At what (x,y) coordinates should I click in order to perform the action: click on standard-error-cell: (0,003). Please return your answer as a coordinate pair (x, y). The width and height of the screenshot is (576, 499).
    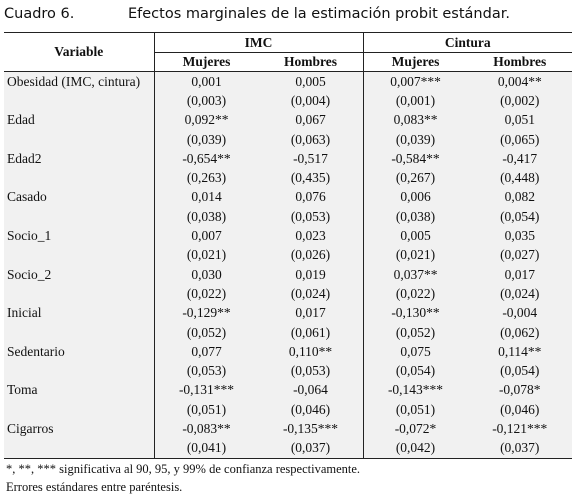
    Looking at the image, I should click on (206, 101).